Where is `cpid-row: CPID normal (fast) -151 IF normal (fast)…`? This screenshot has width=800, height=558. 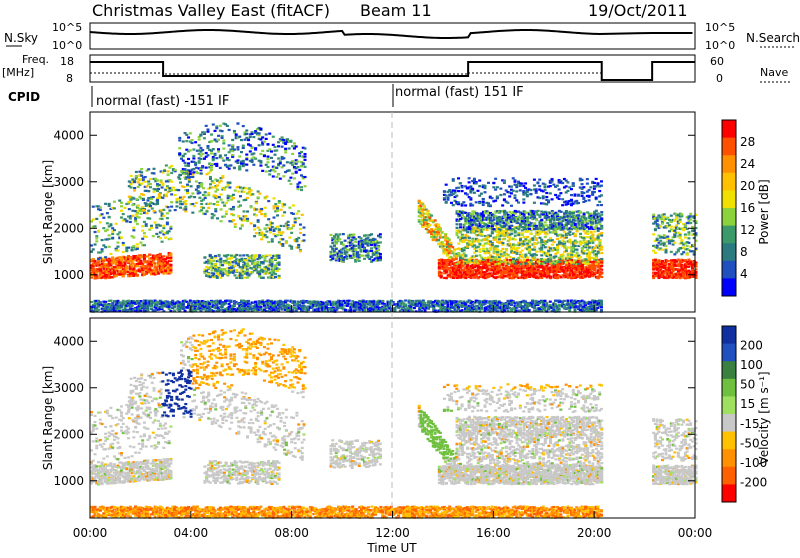
cpid-row: CPID normal (fast) -151 IF normal (fast)… is located at coordinates (266, 96).